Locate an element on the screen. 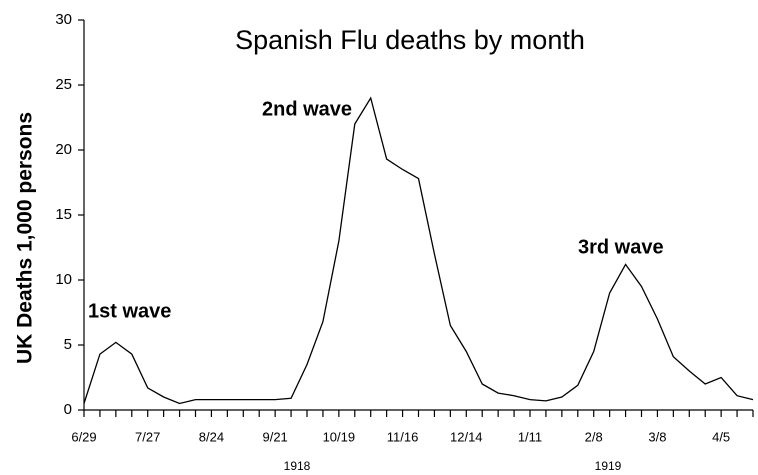 This screenshot has height=475, width=758. x-tick-label: 2/8 is located at coordinates (594, 436).